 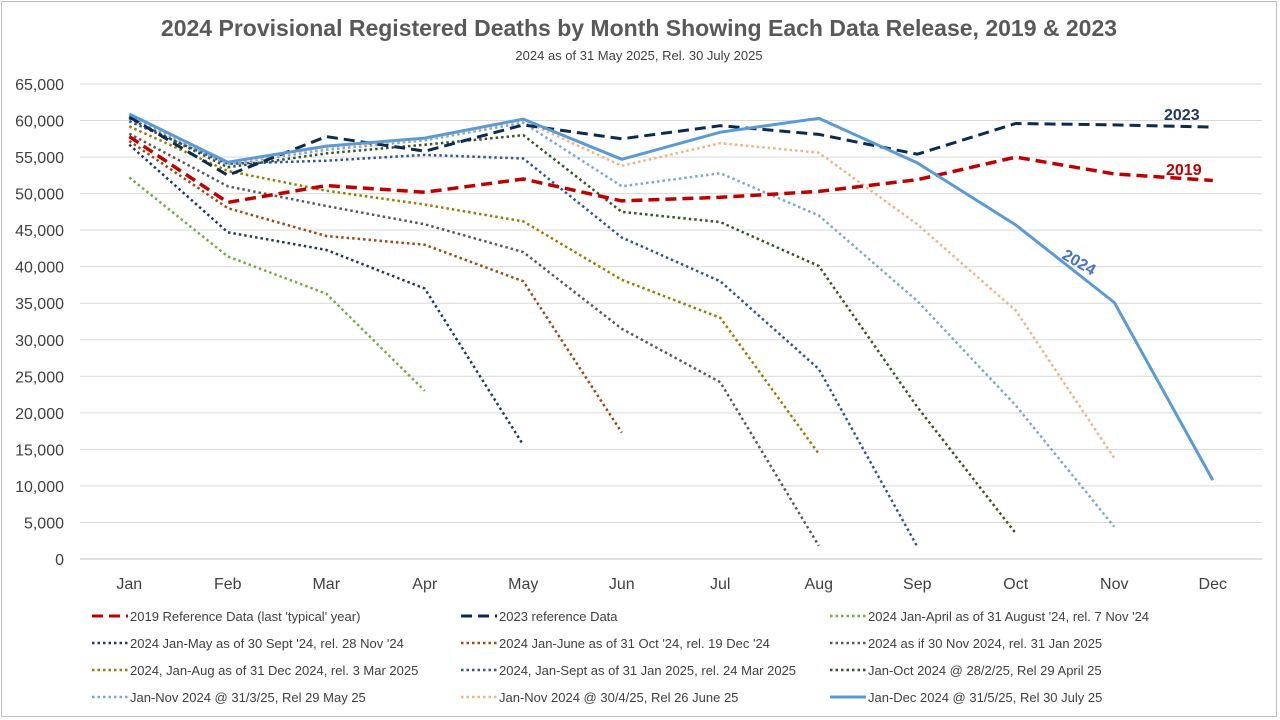 I want to click on x-tick-label-apr: Apr, so click(x=425, y=584).